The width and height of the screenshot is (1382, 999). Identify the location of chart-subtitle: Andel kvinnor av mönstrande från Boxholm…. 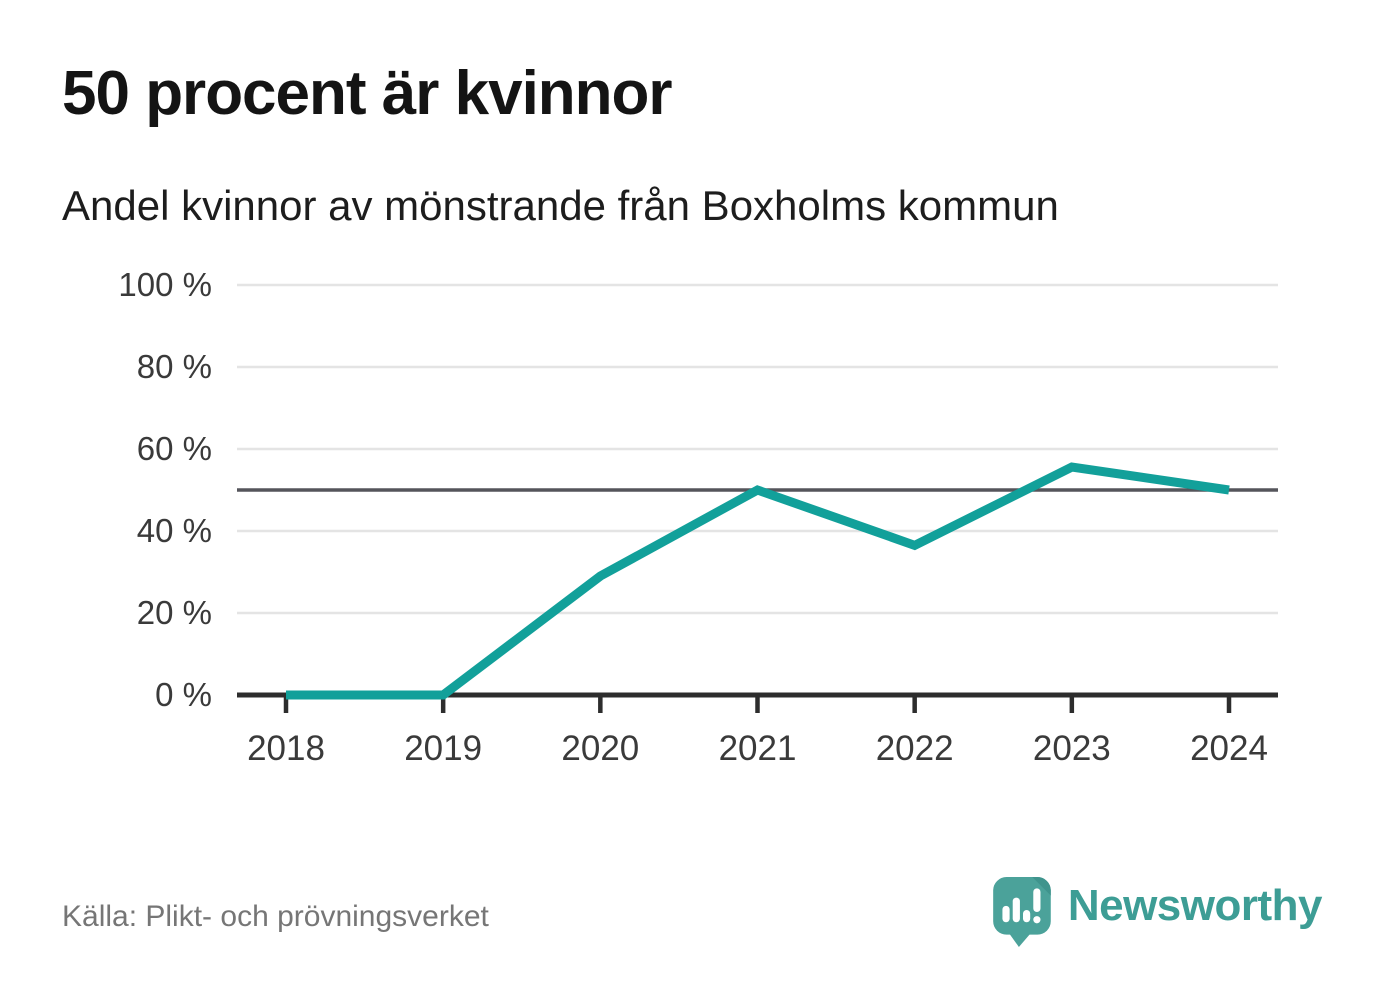
(560, 205).